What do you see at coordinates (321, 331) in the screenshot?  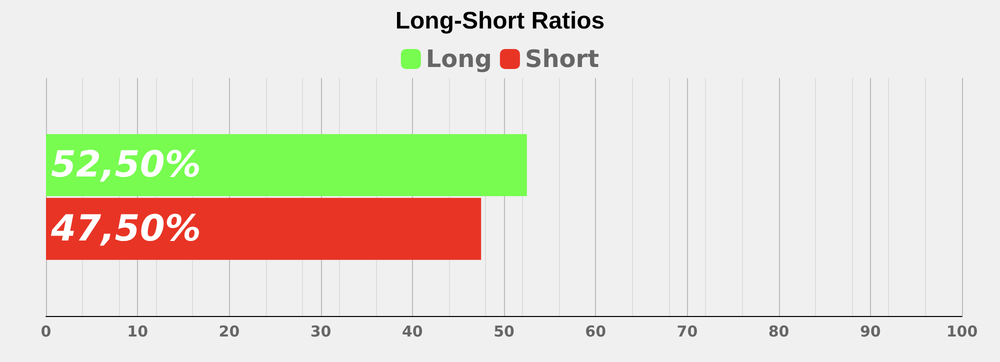 I see `x-tick-label: 30` at bounding box center [321, 331].